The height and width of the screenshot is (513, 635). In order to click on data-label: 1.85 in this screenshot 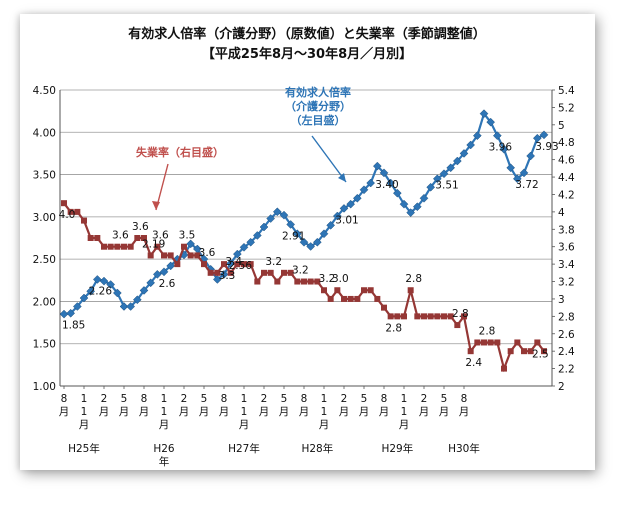, I will do `click(73, 325)`.